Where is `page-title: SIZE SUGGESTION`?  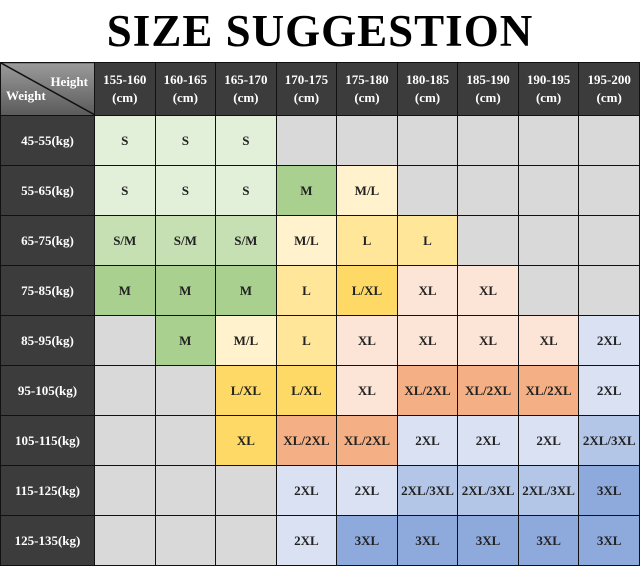
page-title: SIZE SUGGESTION is located at coordinates (320, 31).